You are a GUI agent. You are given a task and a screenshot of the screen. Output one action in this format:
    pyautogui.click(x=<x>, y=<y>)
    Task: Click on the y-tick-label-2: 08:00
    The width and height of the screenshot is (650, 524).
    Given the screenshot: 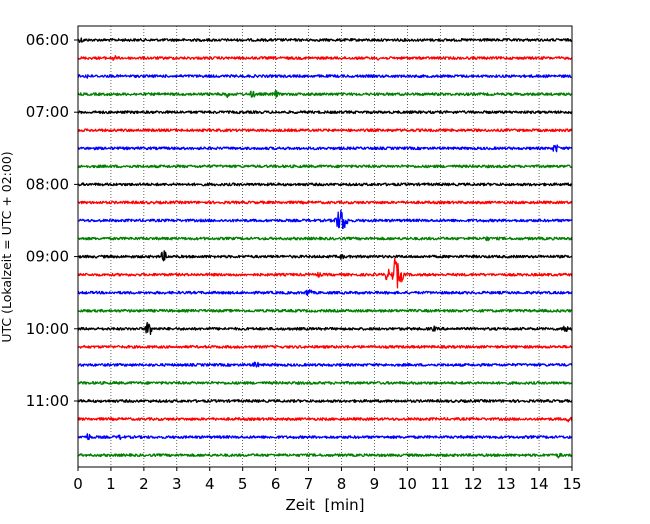 What is the action you would take?
    pyautogui.click(x=47, y=184)
    